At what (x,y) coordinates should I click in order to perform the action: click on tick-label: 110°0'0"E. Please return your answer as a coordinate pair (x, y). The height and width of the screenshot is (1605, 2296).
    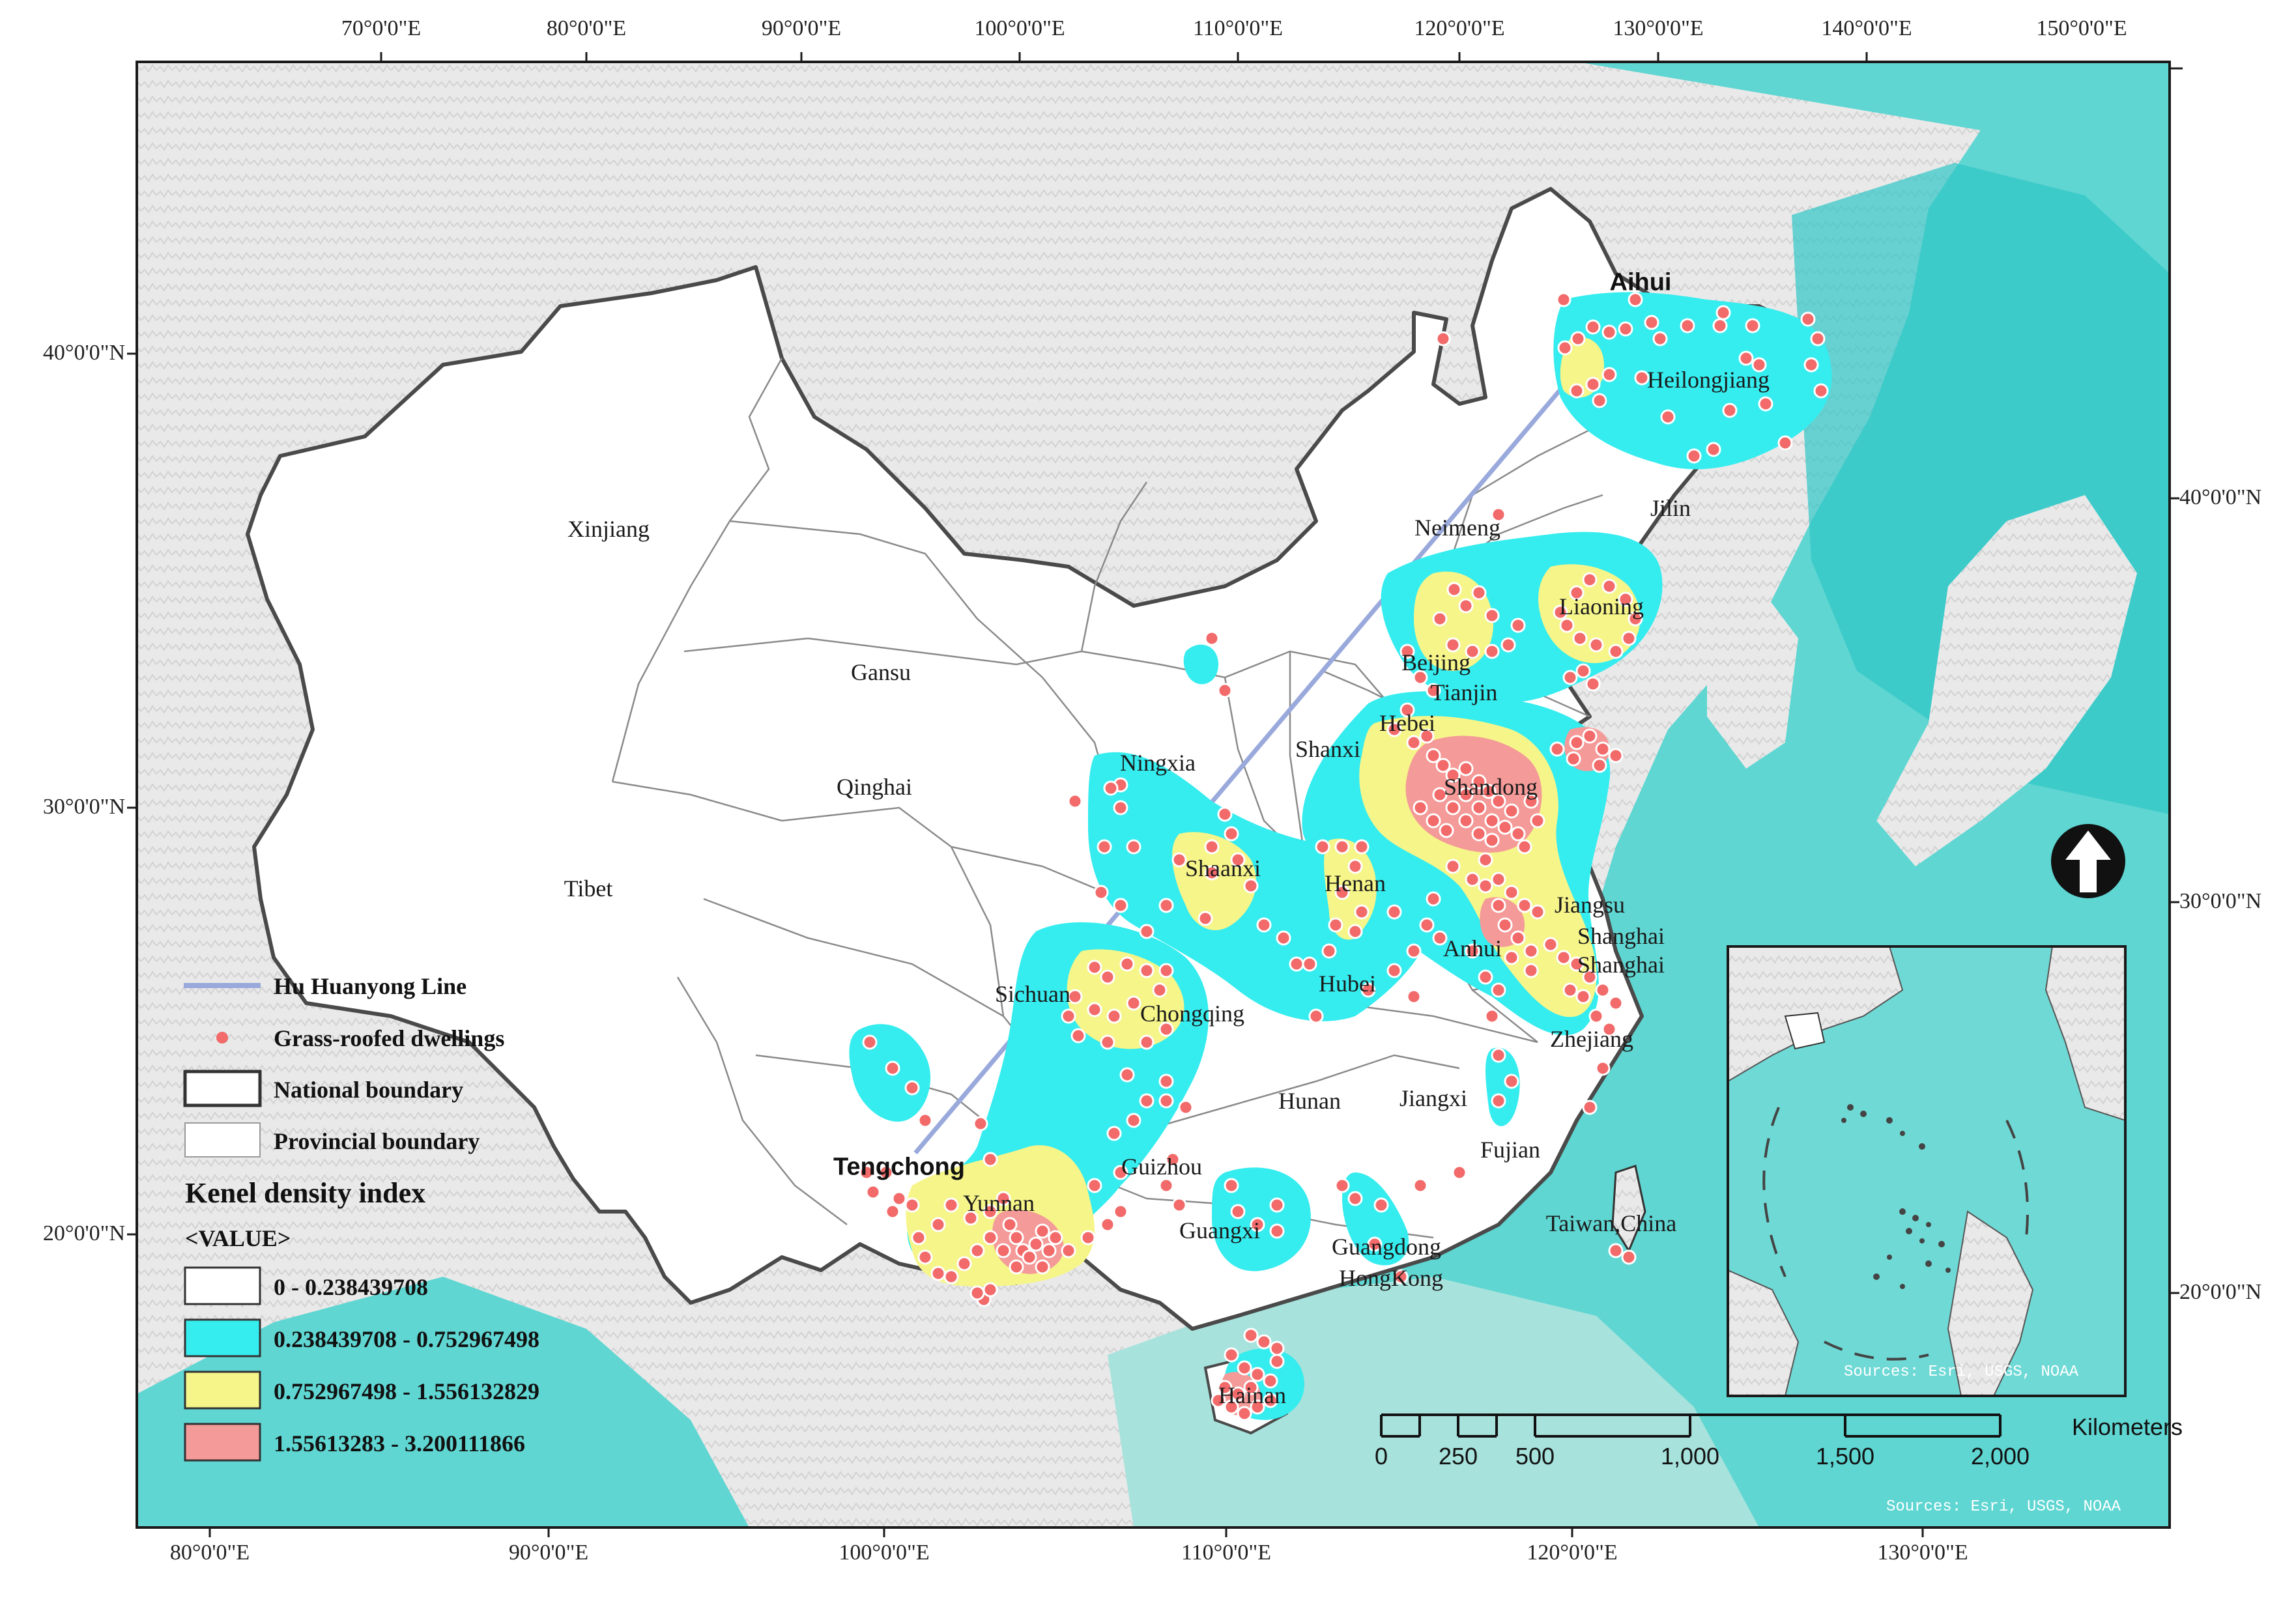
    Looking at the image, I should click on (1238, 28).